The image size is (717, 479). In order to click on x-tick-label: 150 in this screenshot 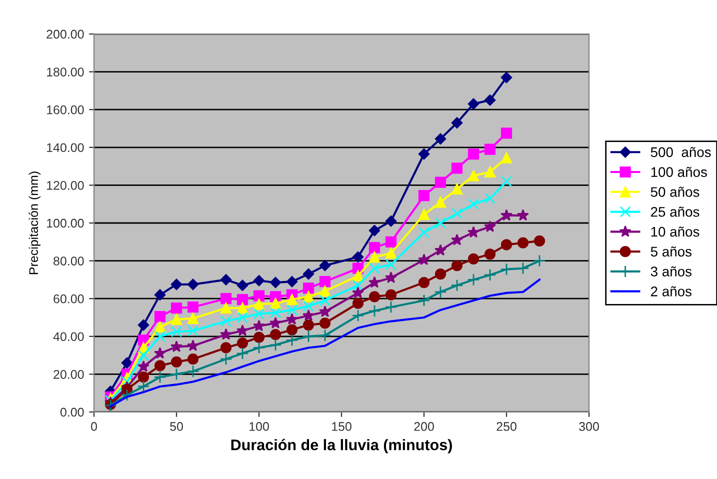, I will do `click(342, 426)`.